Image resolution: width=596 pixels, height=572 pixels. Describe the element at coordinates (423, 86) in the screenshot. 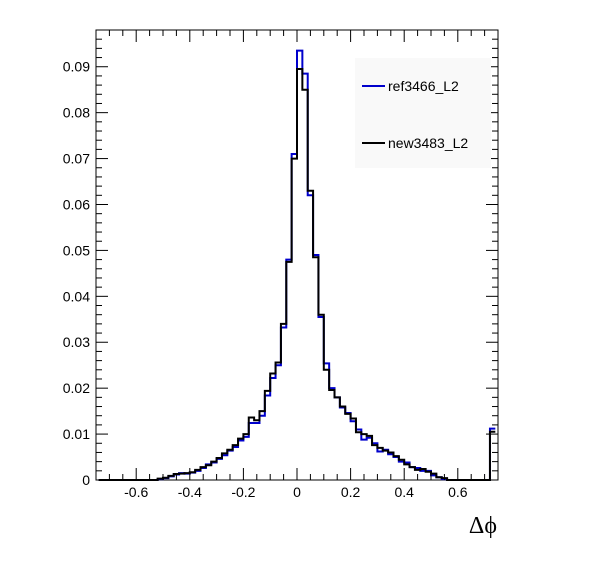

I see `legend-entry-label: ref3466_L2` at that location.